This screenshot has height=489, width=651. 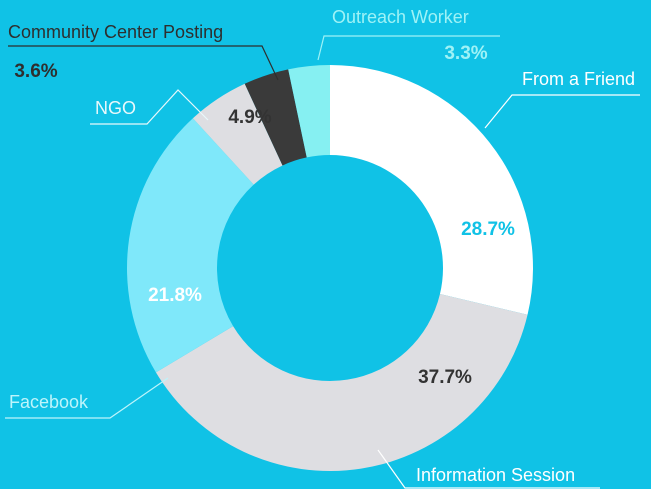 What do you see at coordinates (445, 377) in the screenshot?
I see `slice-value-label: 37.7%` at bounding box center [445, 377].